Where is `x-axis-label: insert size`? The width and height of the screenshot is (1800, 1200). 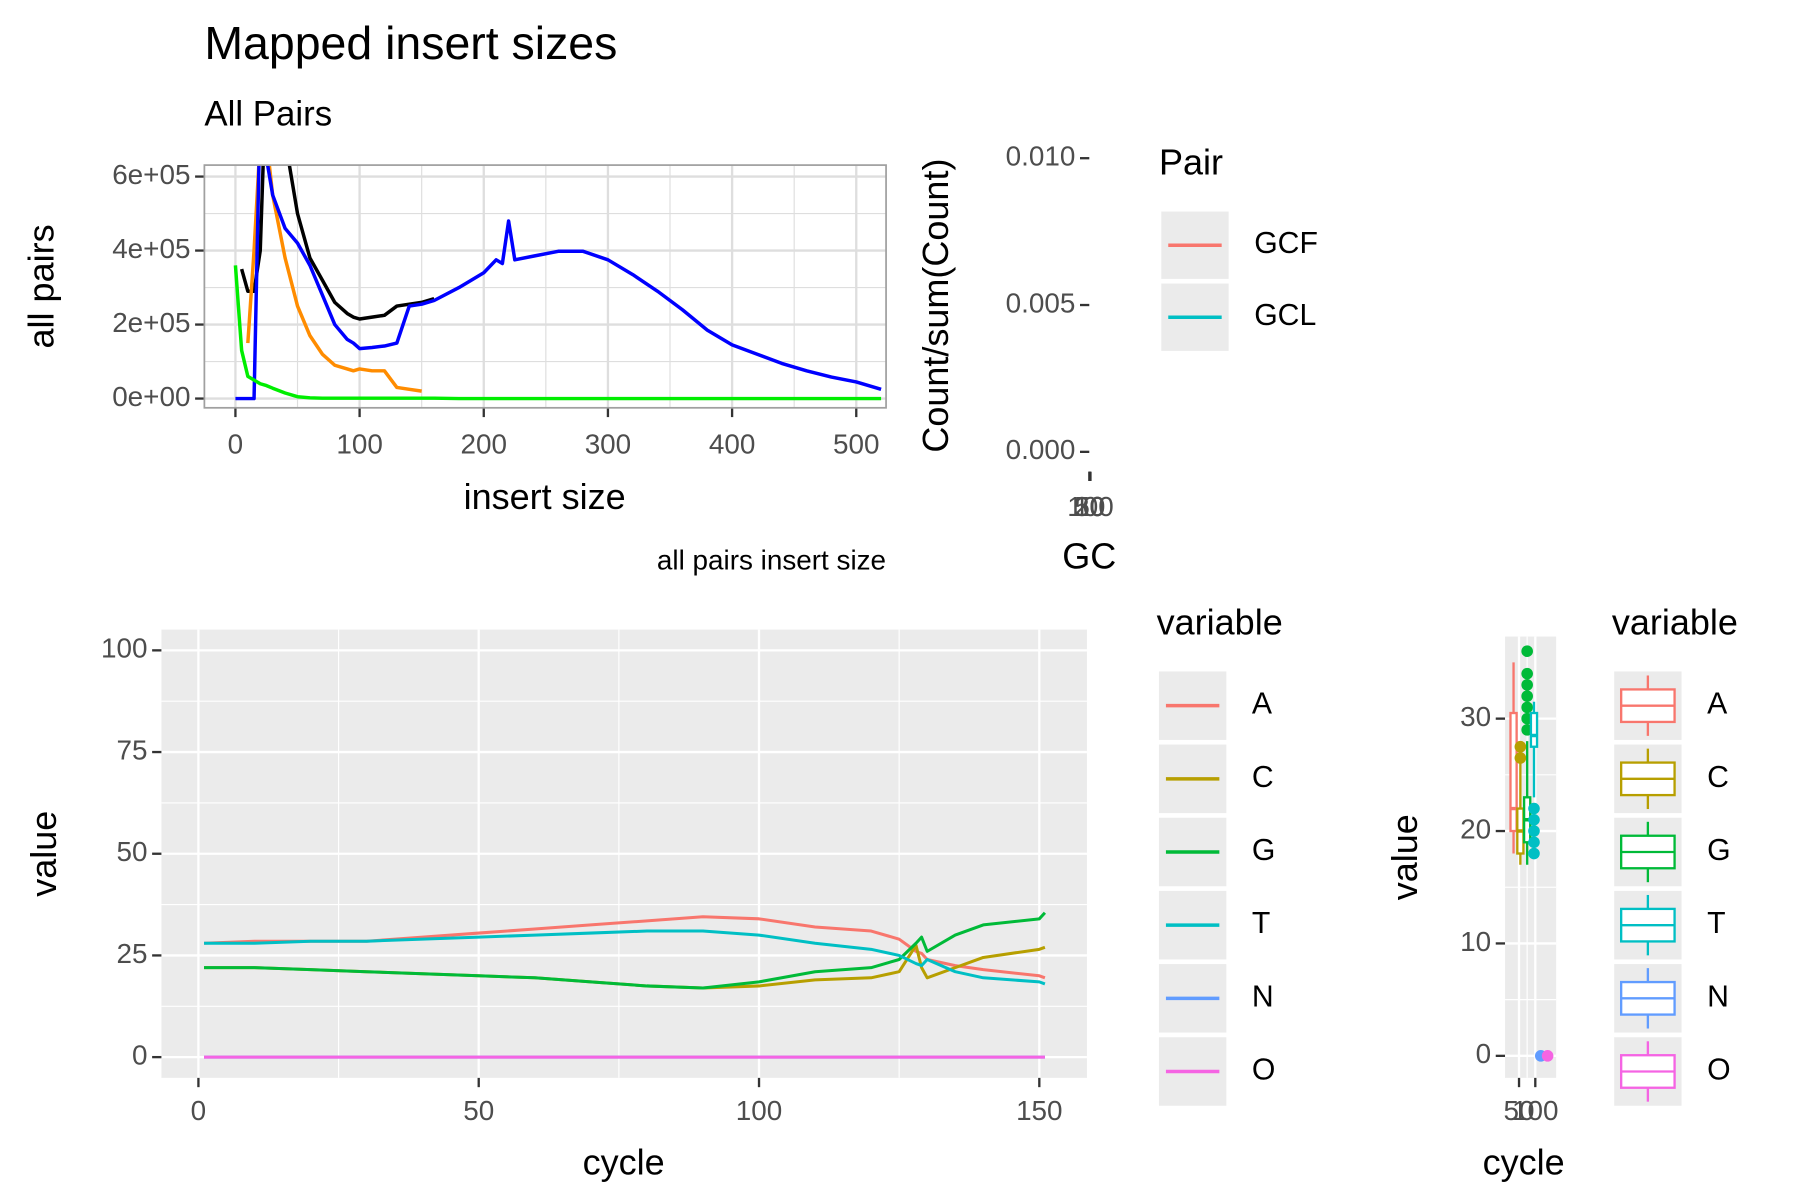 x-axis-label: insert size is located at coordinates (545, 496).